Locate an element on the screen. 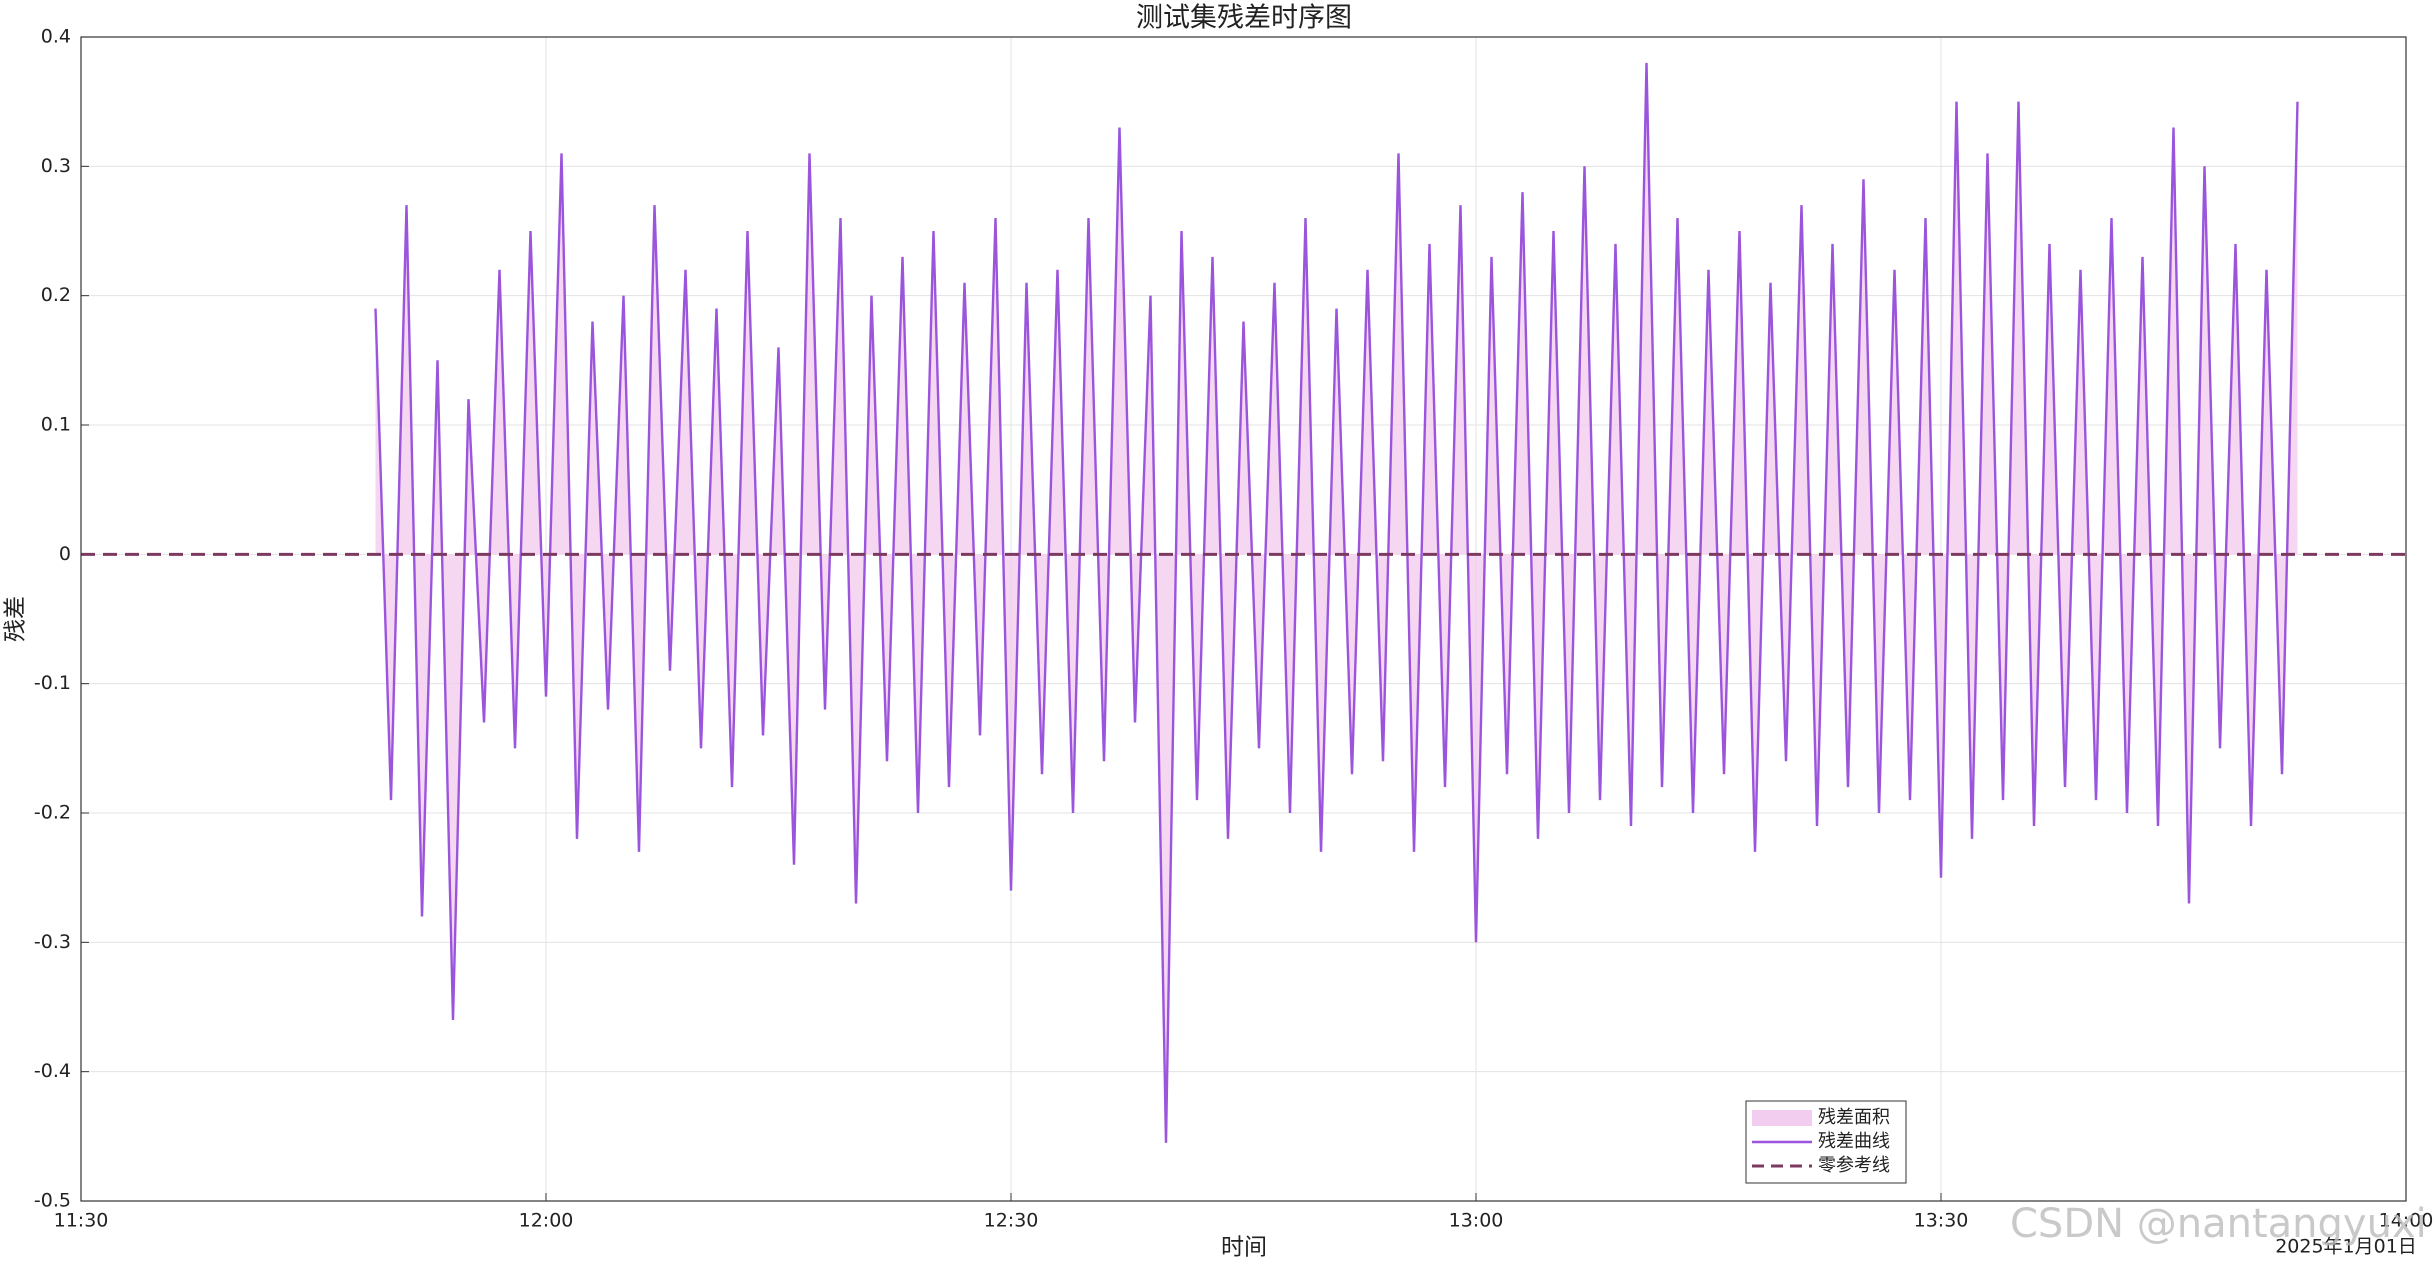  y-tick-label: 0.1 is located at coordinates (56, 425).